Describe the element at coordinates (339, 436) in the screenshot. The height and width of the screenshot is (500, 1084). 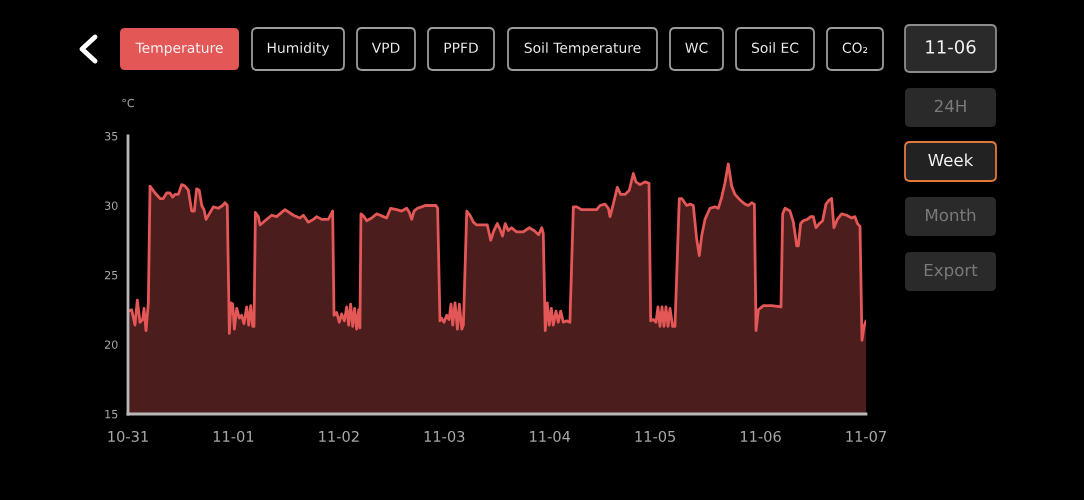
I see `x-tick-label: 11-02` at that location.